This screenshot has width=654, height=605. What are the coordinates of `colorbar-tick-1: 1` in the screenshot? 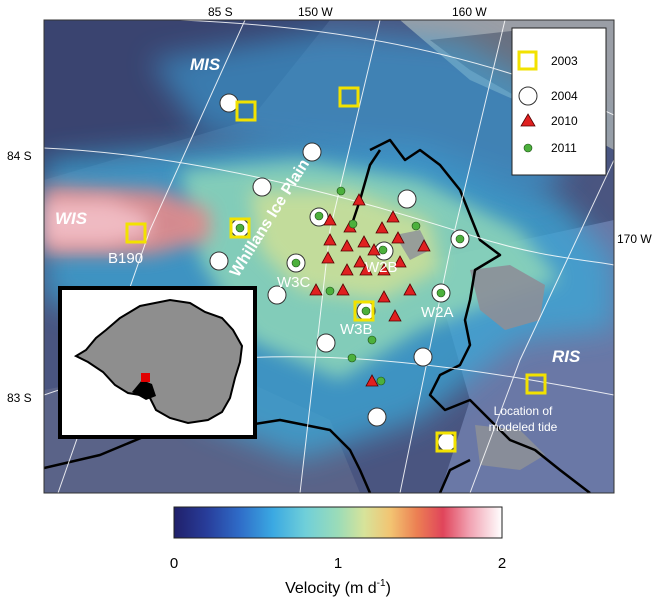 It's located at (338, 563).